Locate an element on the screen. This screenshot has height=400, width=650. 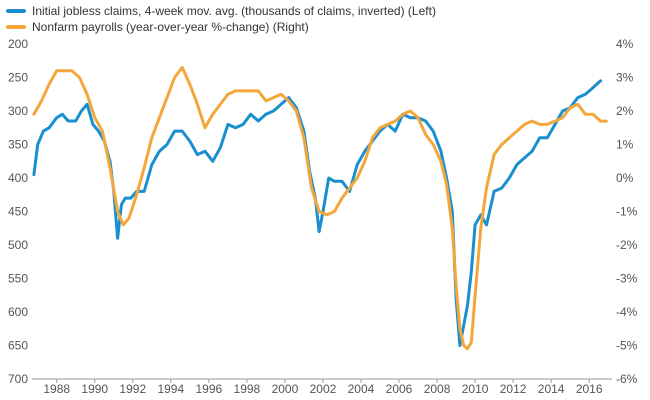
right-tick-label: -2% is located at coordinates (627, 245).